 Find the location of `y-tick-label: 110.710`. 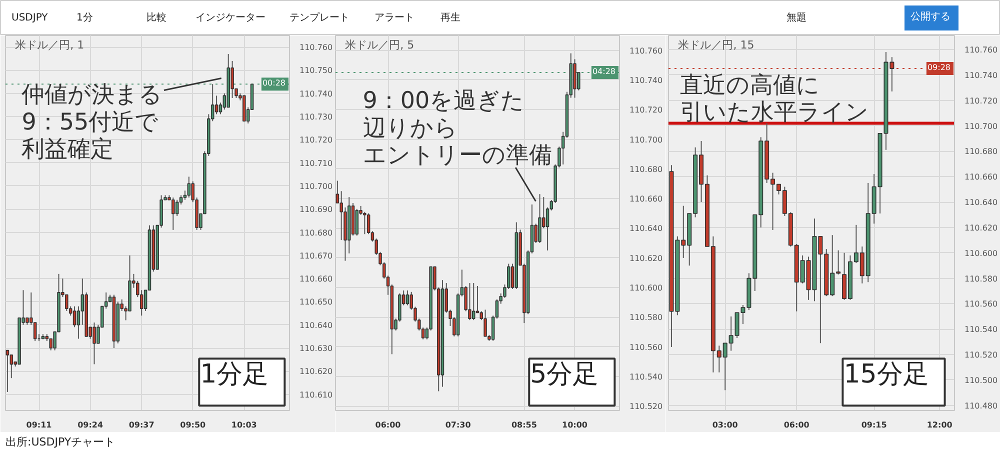

y-tick-label: 110.710 is located at coordinates (316, 163).